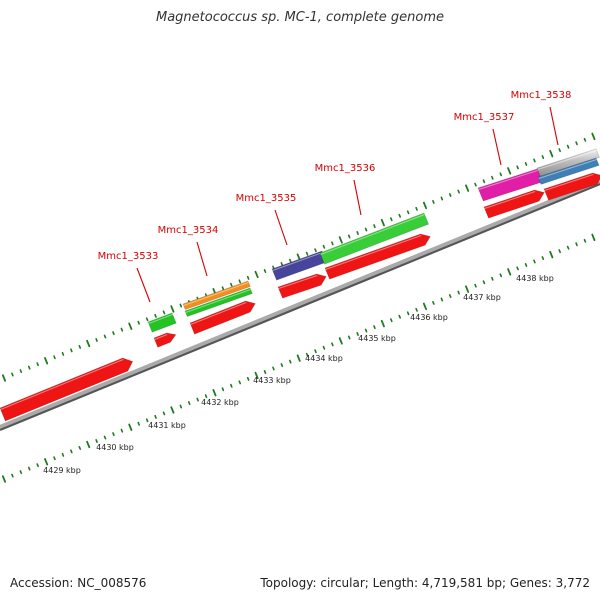  I want to click on scale-label: 4438 kbp, so click(535, 278).